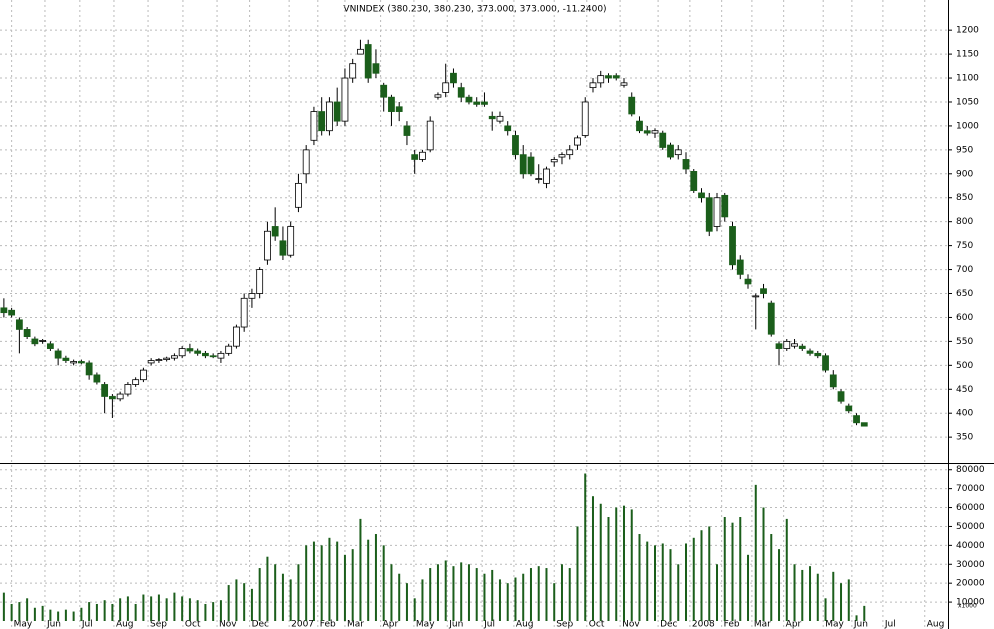 This screenshot has height=629, width=994. Describe the element at coordinates (455, 624) in the screenshot. I see `x-tick-label: Jun` at that location.